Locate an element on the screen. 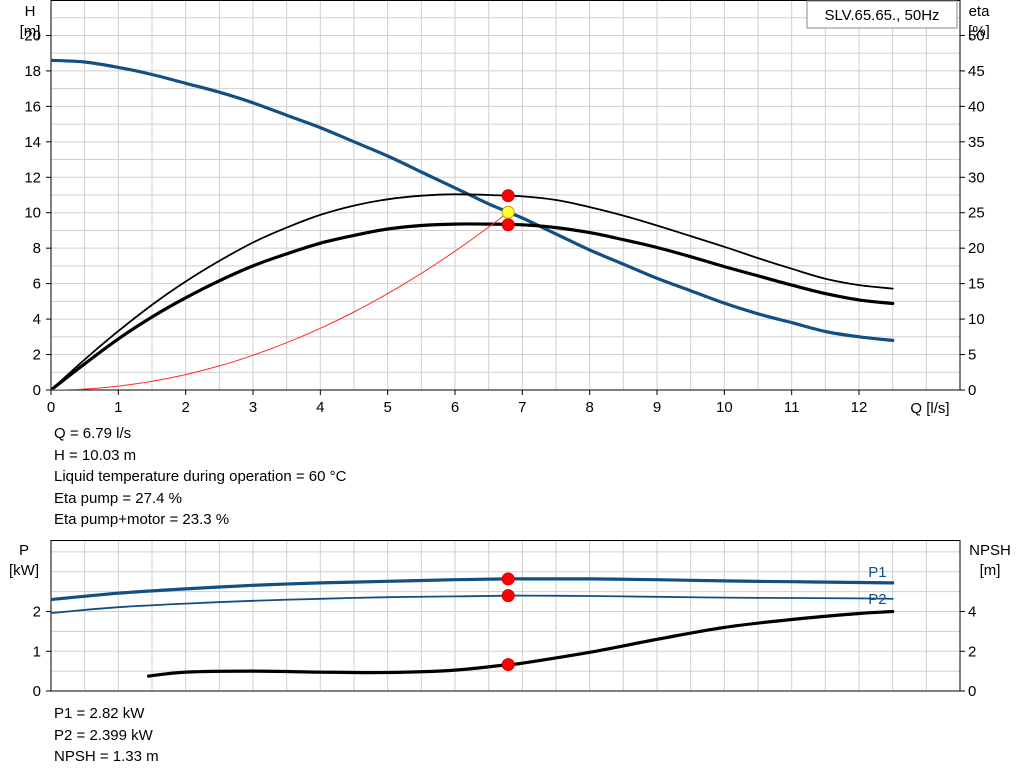 The width and height of the screenshot is (1024, 781). x-tick-label: 0 is located at coordinates (51, 407).